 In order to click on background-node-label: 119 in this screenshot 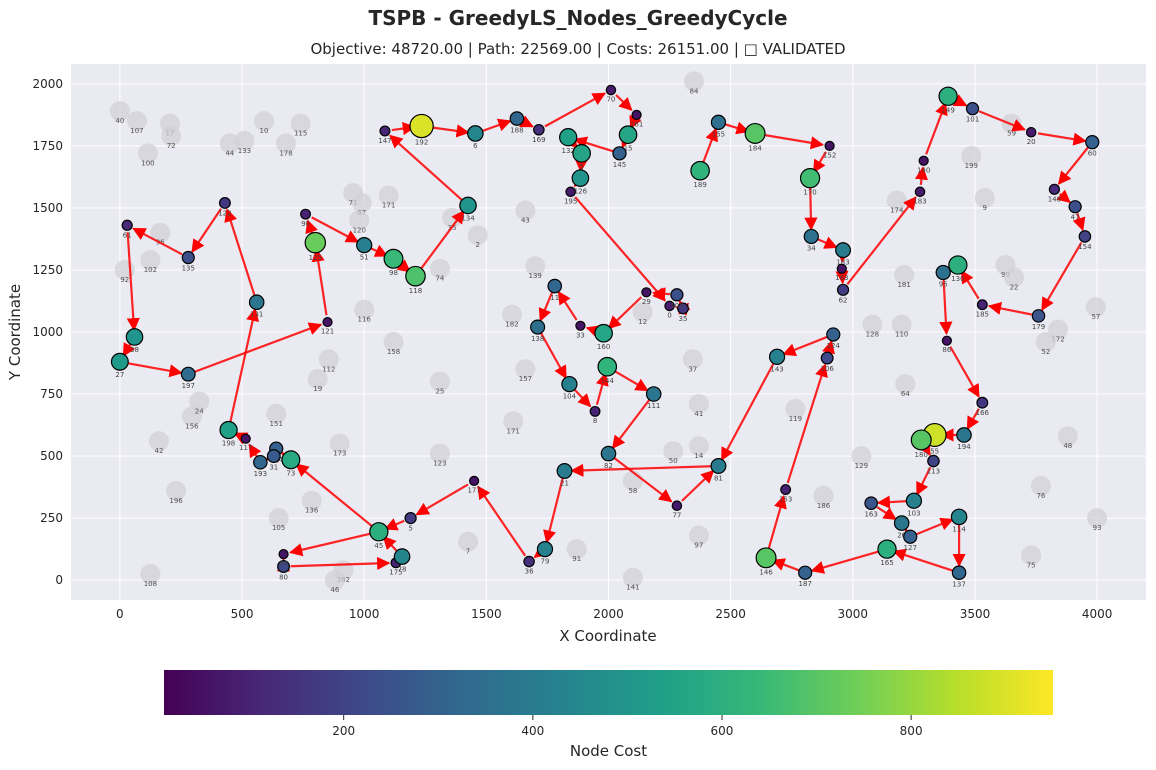, I will do `click(795, 419)`.